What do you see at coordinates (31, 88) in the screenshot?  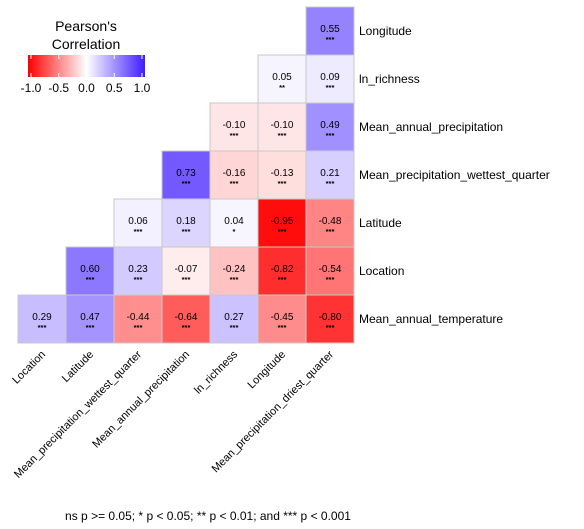 I see `legend-tick-label: -1.0` at bounding box center [31, 88].